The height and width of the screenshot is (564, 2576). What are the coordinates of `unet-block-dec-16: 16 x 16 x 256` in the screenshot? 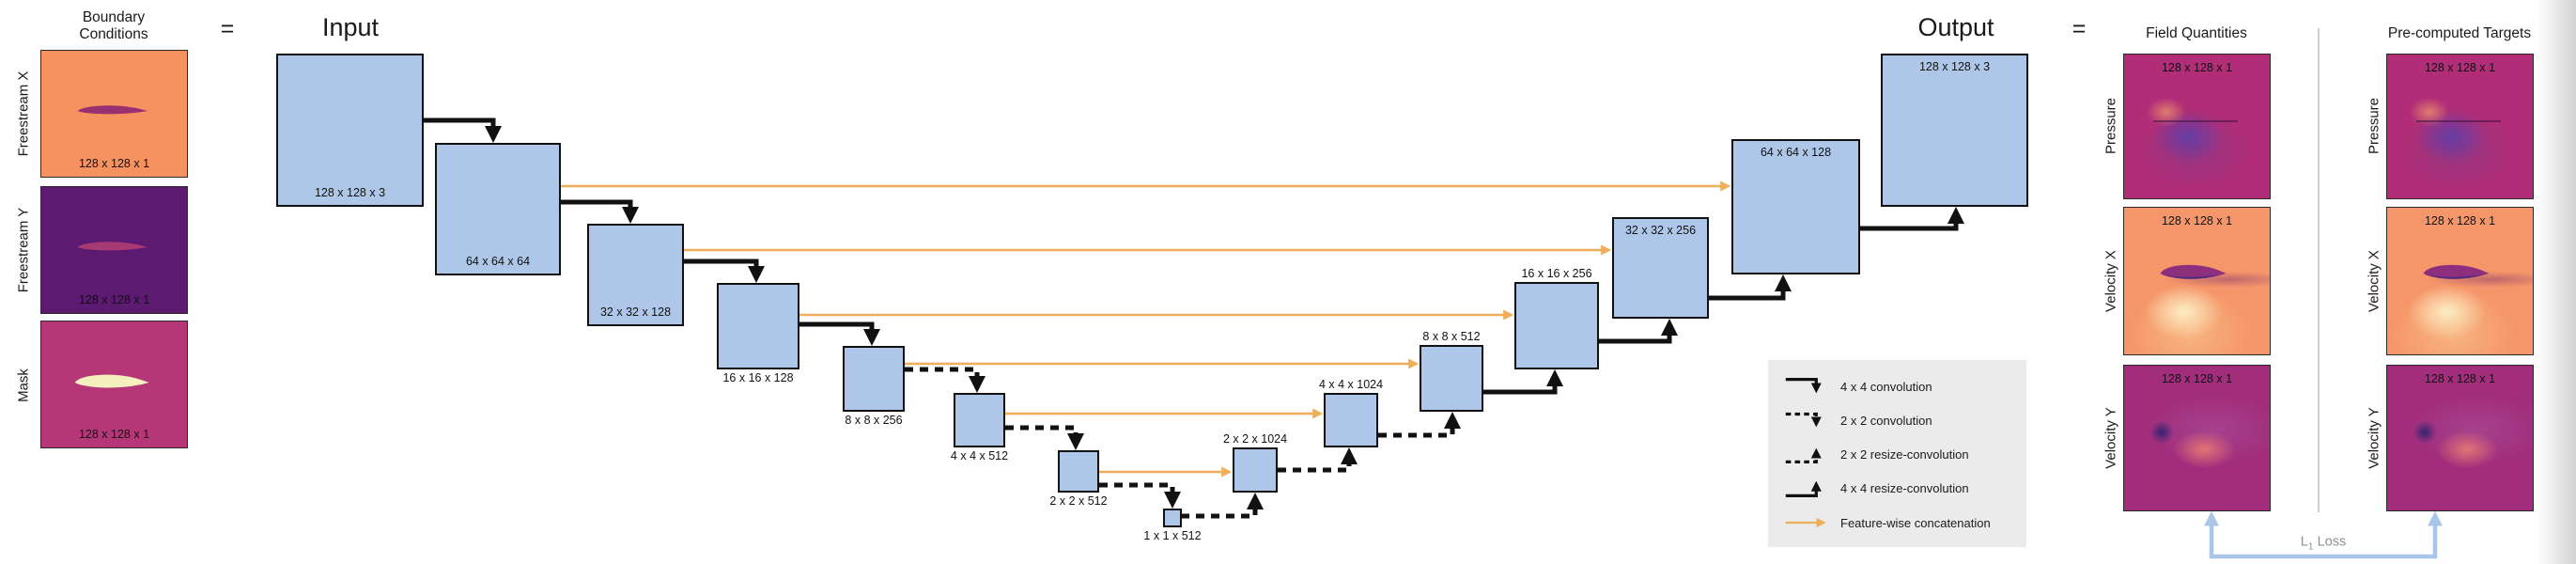 It's located at (1558, 318).